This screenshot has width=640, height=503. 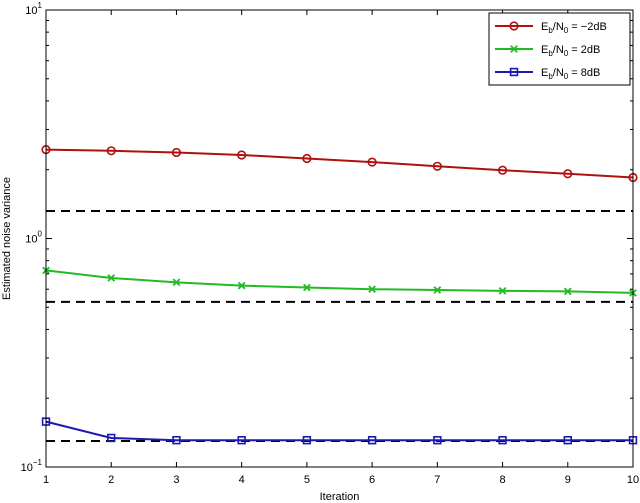 I want to click on x-tick-label: 7, so click(x=437, y=480).